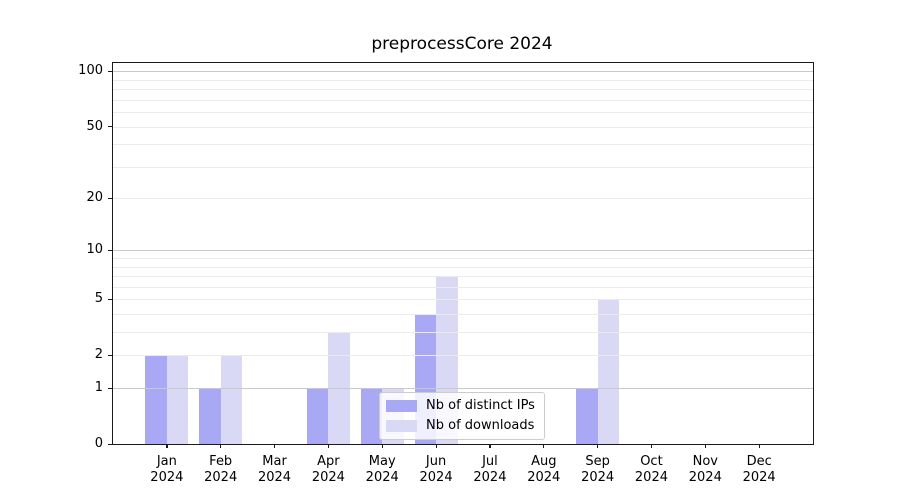  Describe the element at coordinates (651, 469) in the screenshot. I see `x-tick-label: Oct 2024` at that location.